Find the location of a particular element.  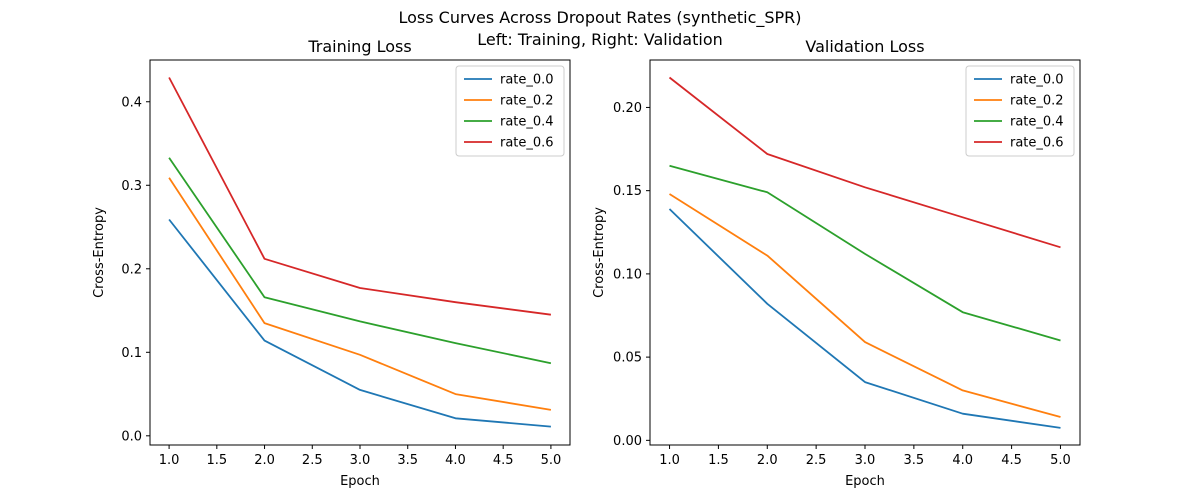

validation-legend-box is located at coordinates (1020, 111).